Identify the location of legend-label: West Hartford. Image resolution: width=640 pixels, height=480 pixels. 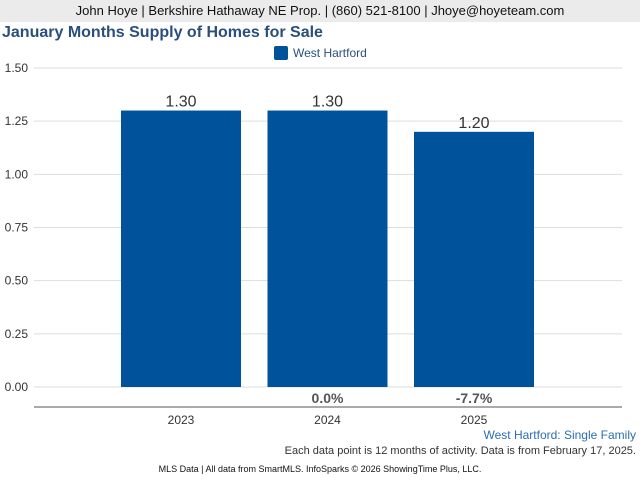
(330, 53).